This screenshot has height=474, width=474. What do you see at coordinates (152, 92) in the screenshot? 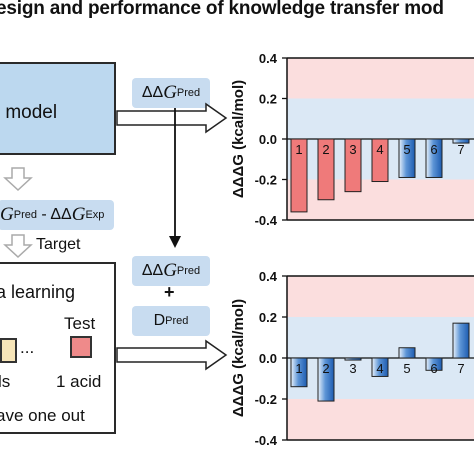
I see `pred-pill-symbol: ΔΔ` at bounding box center [152, 92].